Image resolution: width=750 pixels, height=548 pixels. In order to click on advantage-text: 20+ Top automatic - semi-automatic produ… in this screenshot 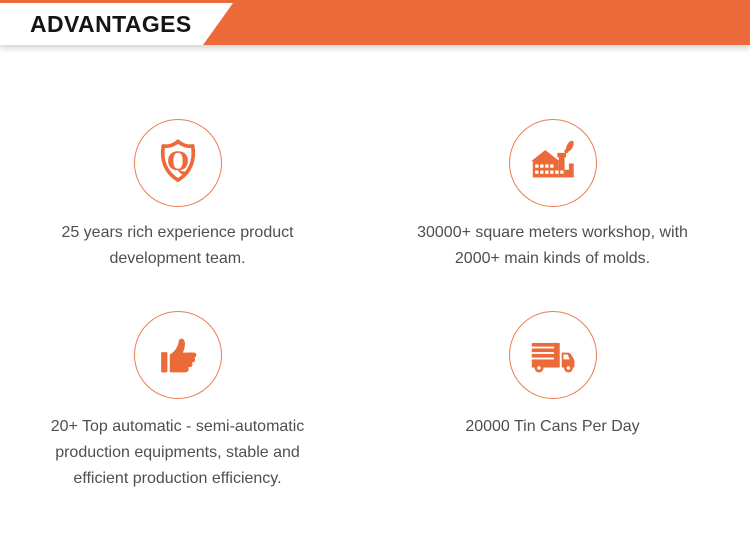, I will do `click(178, 453)`.